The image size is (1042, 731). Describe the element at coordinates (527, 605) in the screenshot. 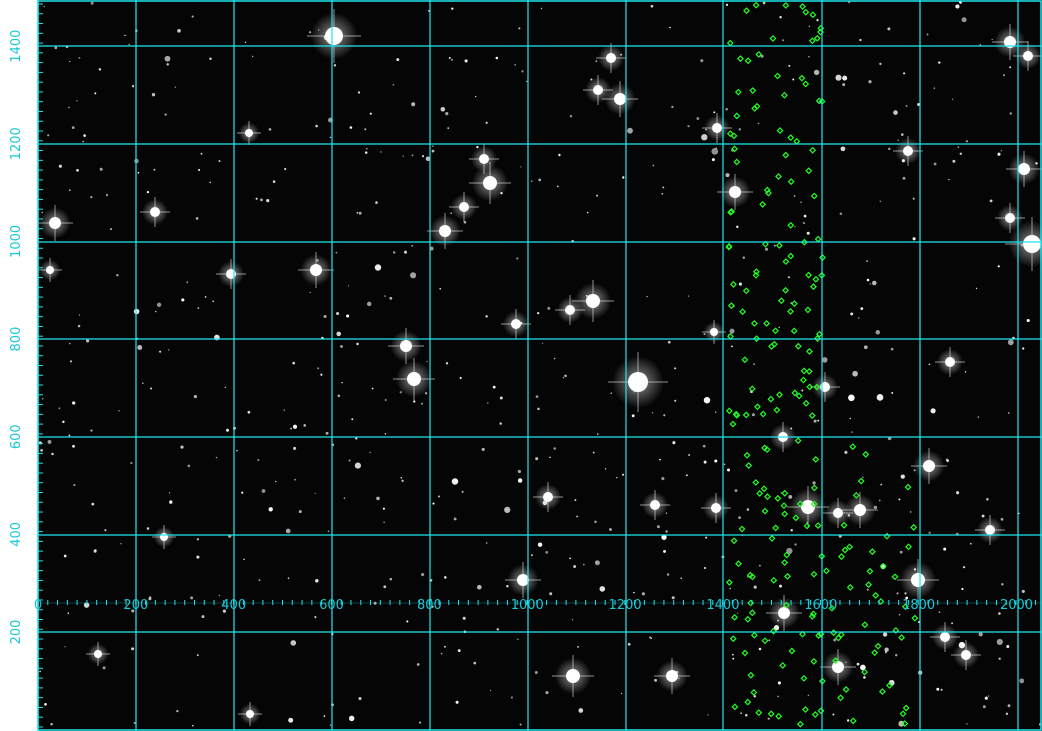

I see `x-axis-tick-label: 1000` at that location.